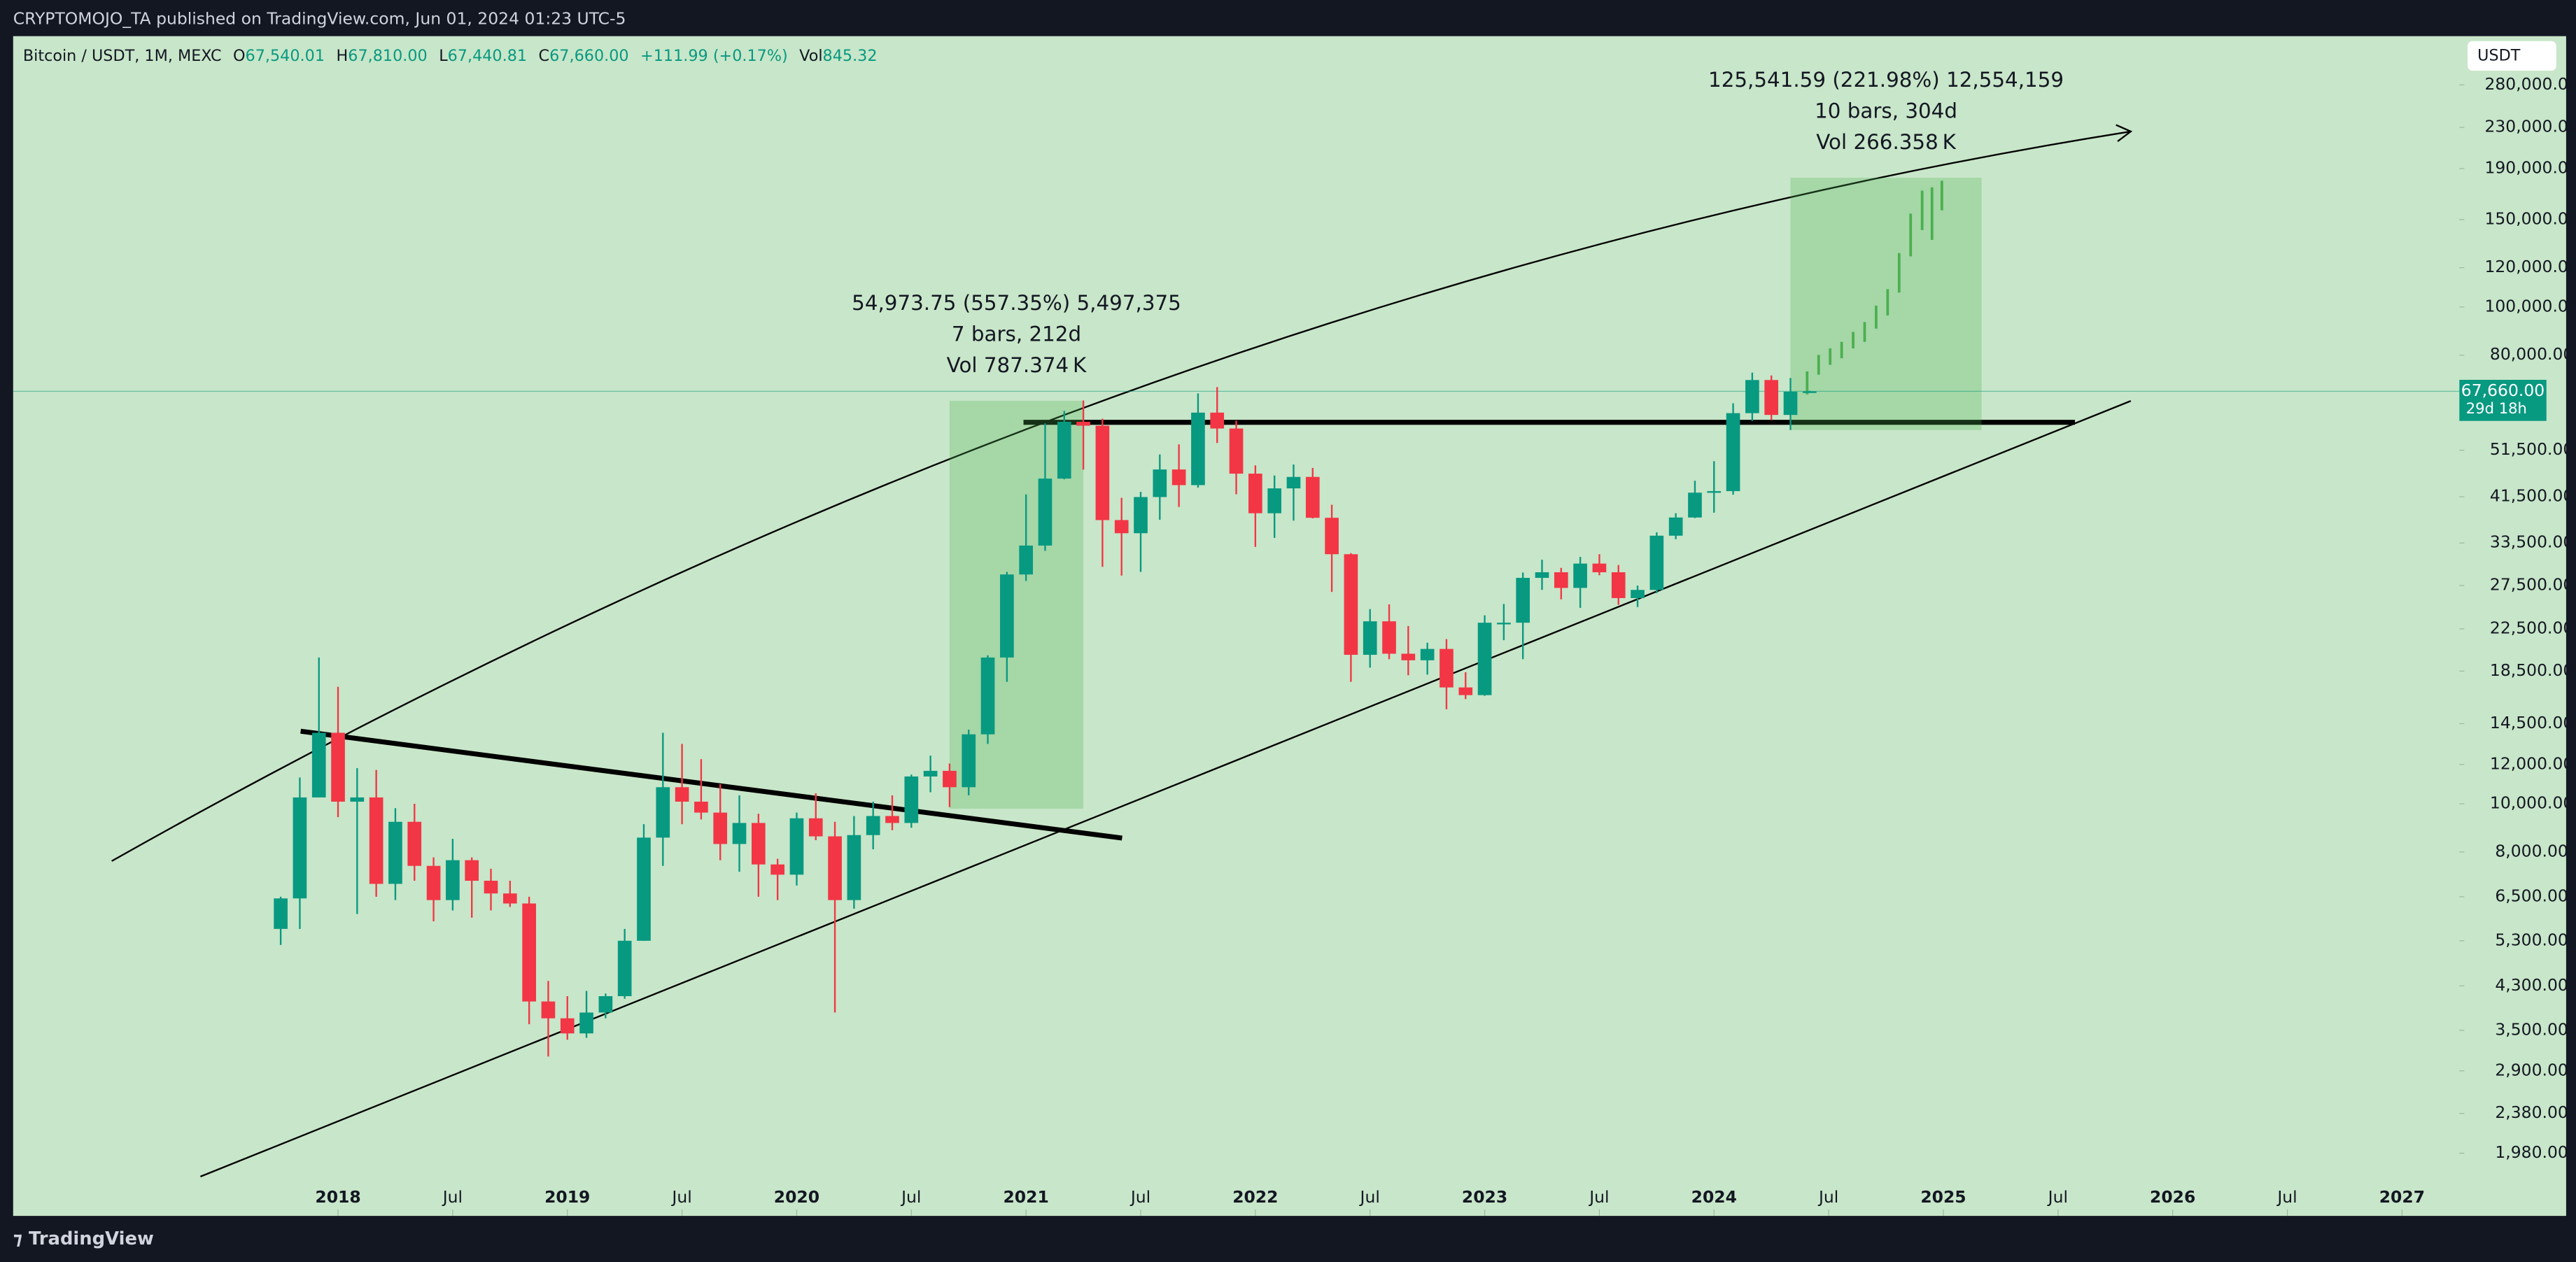 The width and height of the screenshot is (2576, 1262). What do you see at coordinates (2530, 84) in the screenshot?
I see `y-tick-label: 280,000.00` at bounding box center [2530, 84].